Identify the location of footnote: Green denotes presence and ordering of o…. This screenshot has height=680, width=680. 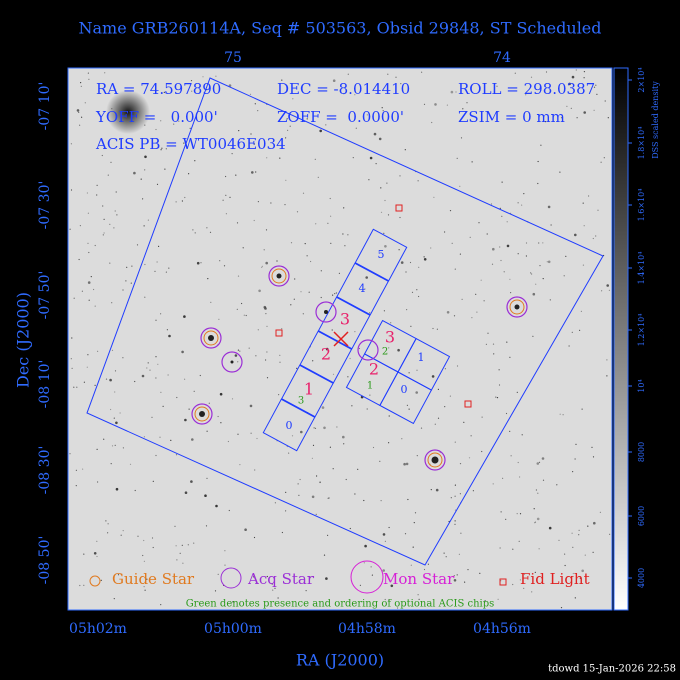
(340, 604).